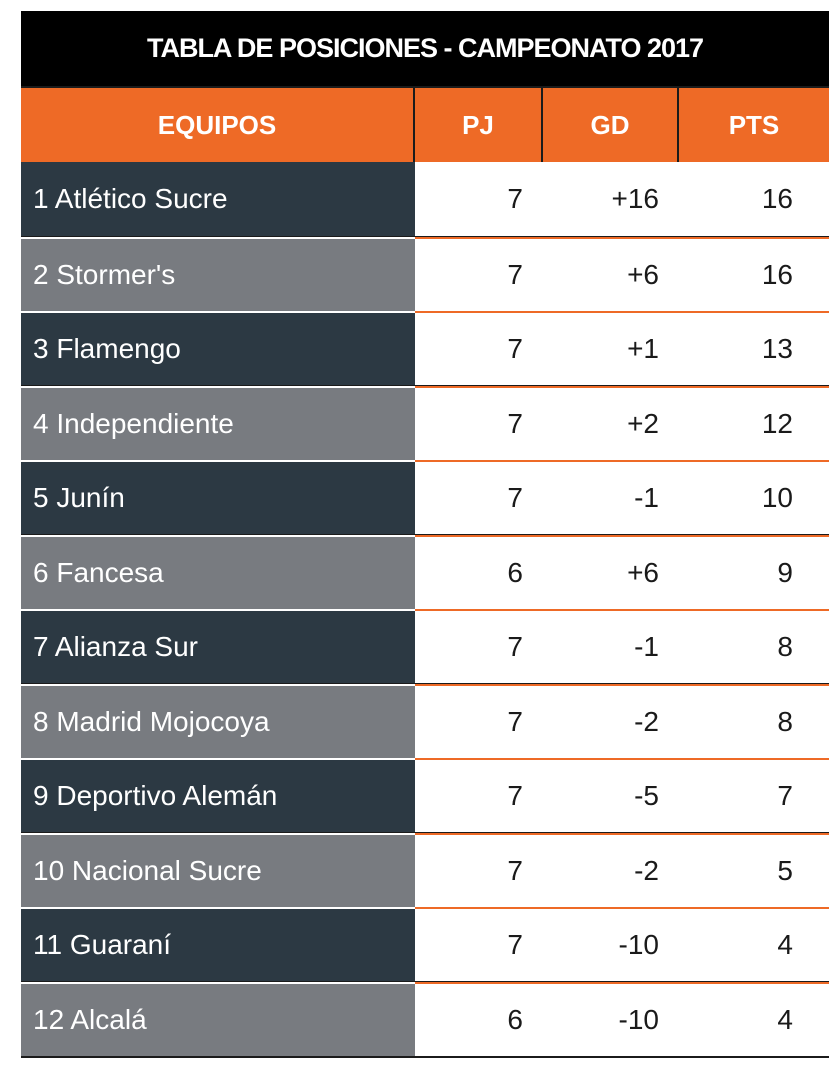 This screenshot has height=1082, width=840. What do you see at coordinates (611, 199) in the screenshot?
I see `goal-difference-cell: +16` at bounding box center [611, 199].